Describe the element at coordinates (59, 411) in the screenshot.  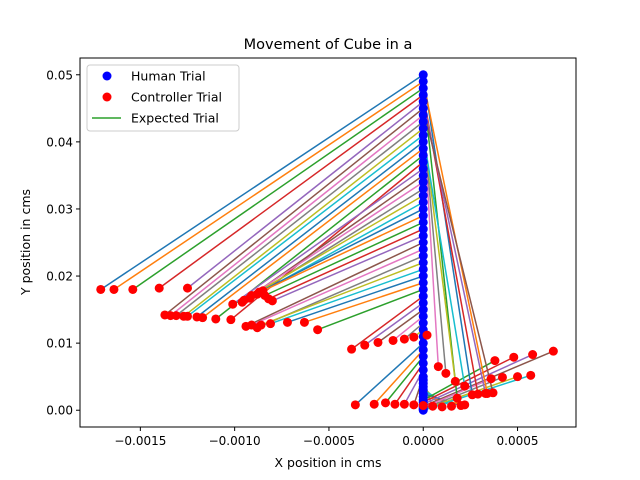
I see `y-tick-label: 0.00` at that location.